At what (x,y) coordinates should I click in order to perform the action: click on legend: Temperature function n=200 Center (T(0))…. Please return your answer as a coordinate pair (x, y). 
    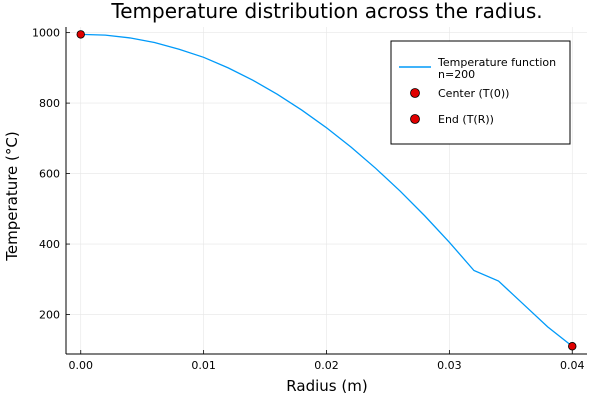
    Looking at the image, I should click on (480, 92).